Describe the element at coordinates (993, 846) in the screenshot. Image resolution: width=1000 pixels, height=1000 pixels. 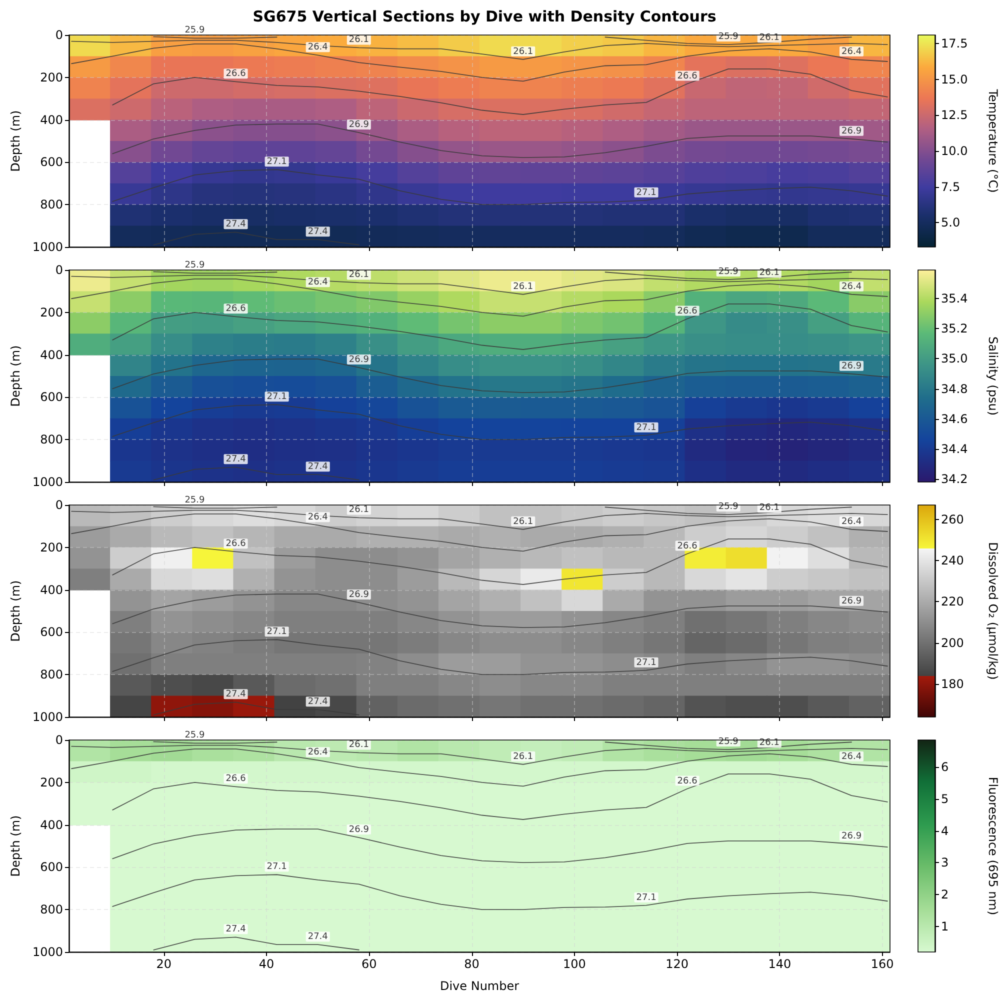
I see `color-bar-title: Fluorescence (695 nm)` at that location.